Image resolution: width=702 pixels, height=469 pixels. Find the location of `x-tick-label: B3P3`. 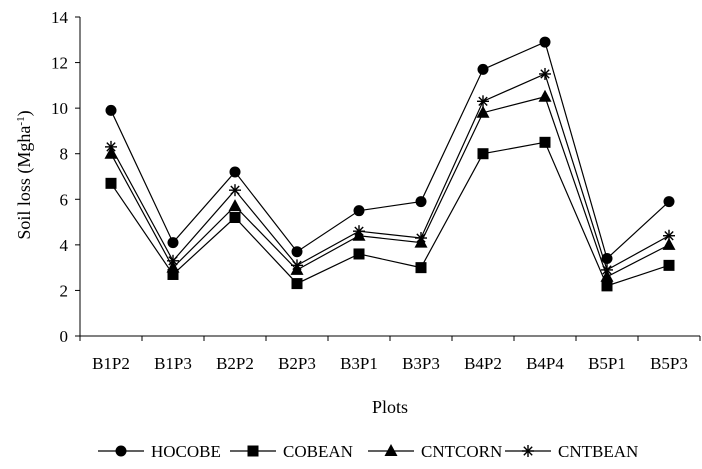

x-tick-label: B3P3 is located at coordinates (421, 363).